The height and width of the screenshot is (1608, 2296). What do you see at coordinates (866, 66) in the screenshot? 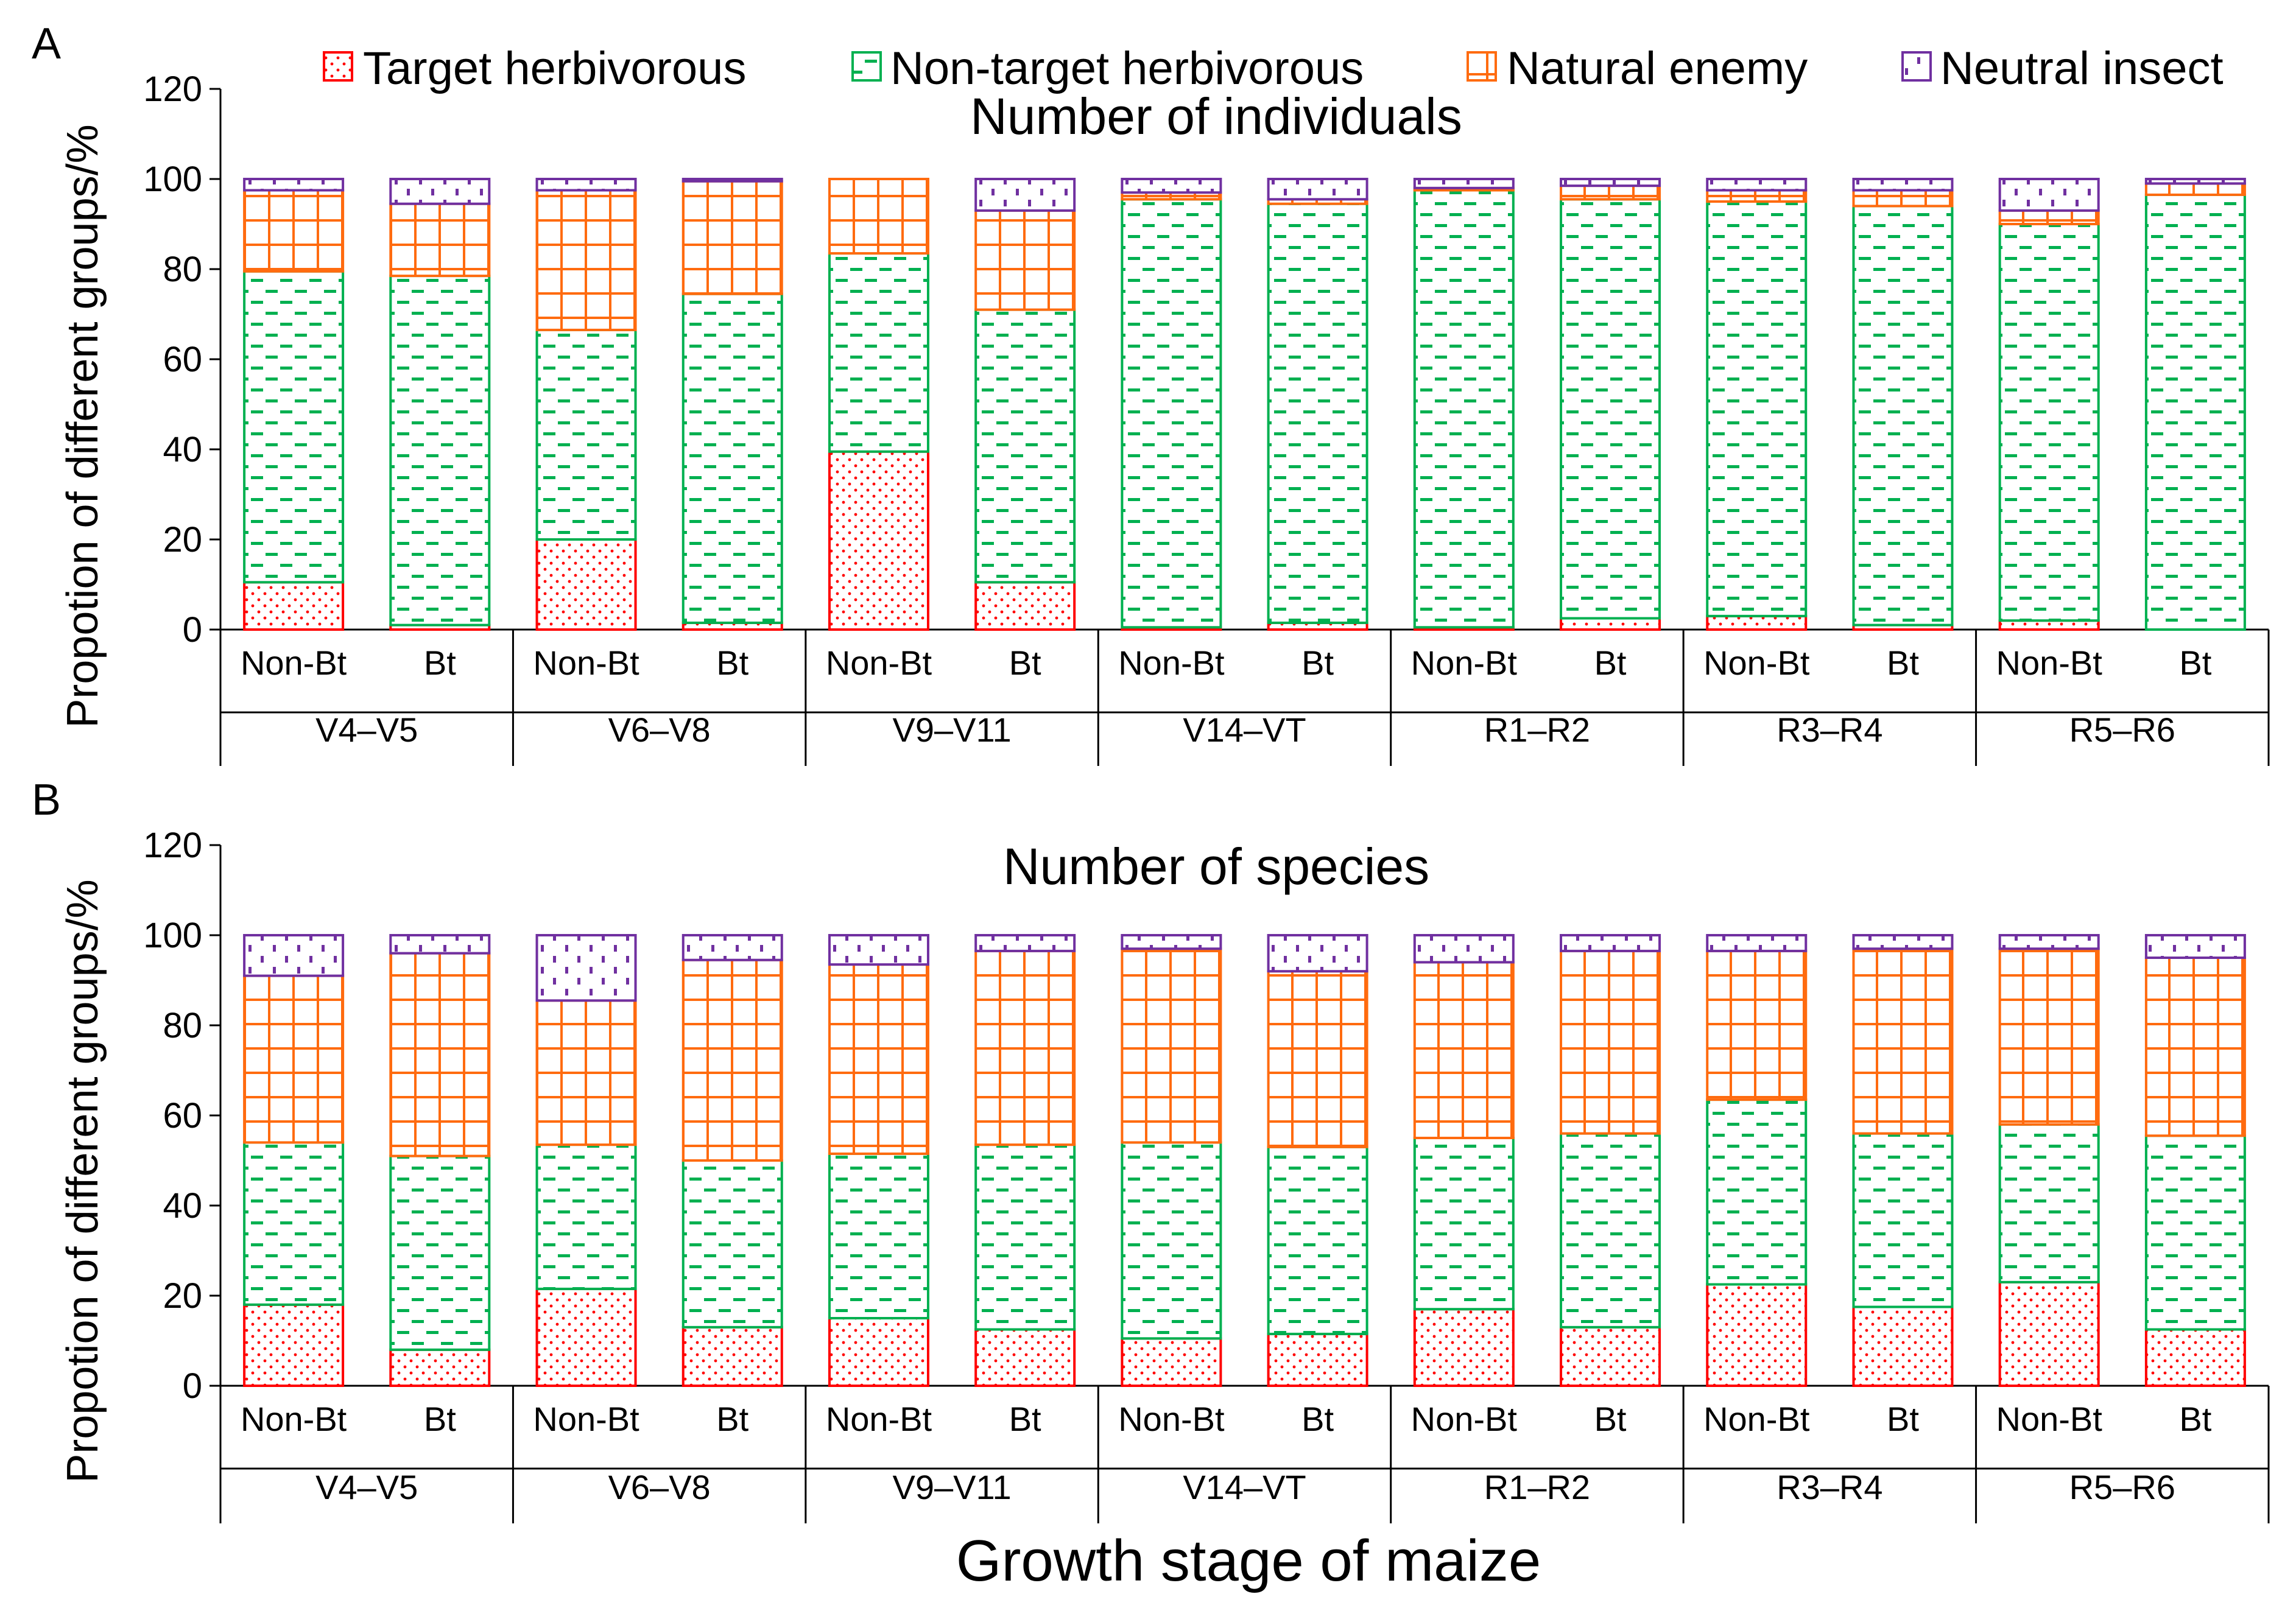
I see `legend-swatch-nontarget` at bounding box center [866, 66].